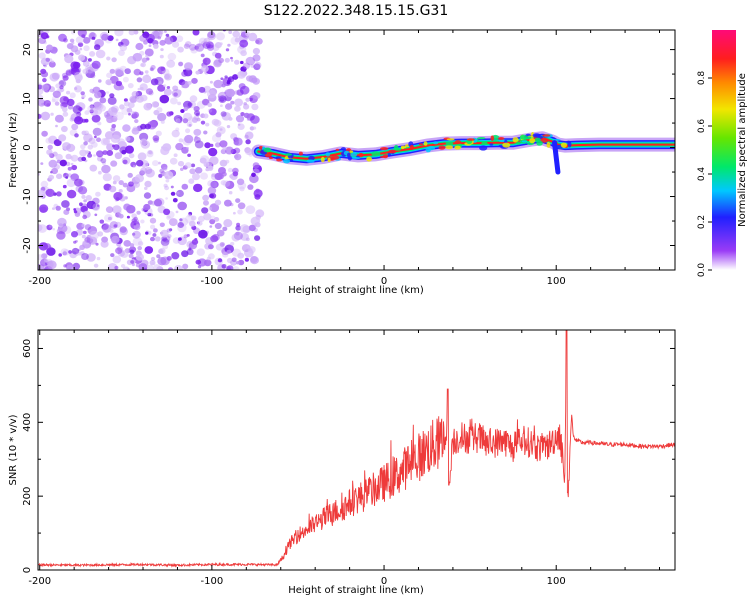 This screenshot has width=750, height=600. Describe the element at coordinates (212, 281) in the screenshot. I see `top-x-tick-label: -100` at that location.